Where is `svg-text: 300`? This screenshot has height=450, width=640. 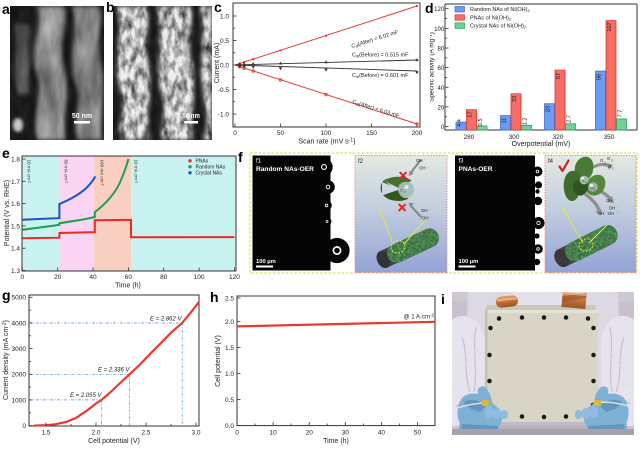 svg-text: 300 is located at coordinates (514, 137).